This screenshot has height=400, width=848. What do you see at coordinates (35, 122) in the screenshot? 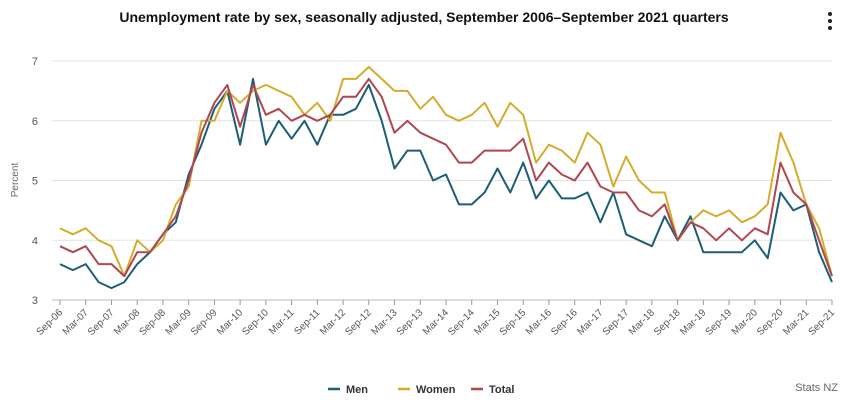
I see `y-tick-label: 6` at bounding box center [35, 122].